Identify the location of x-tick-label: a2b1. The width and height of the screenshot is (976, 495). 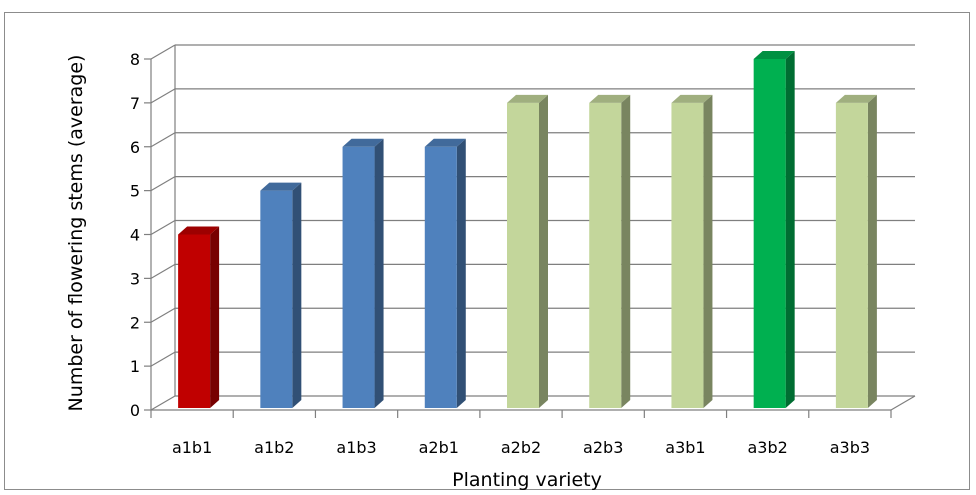
(439, 447).